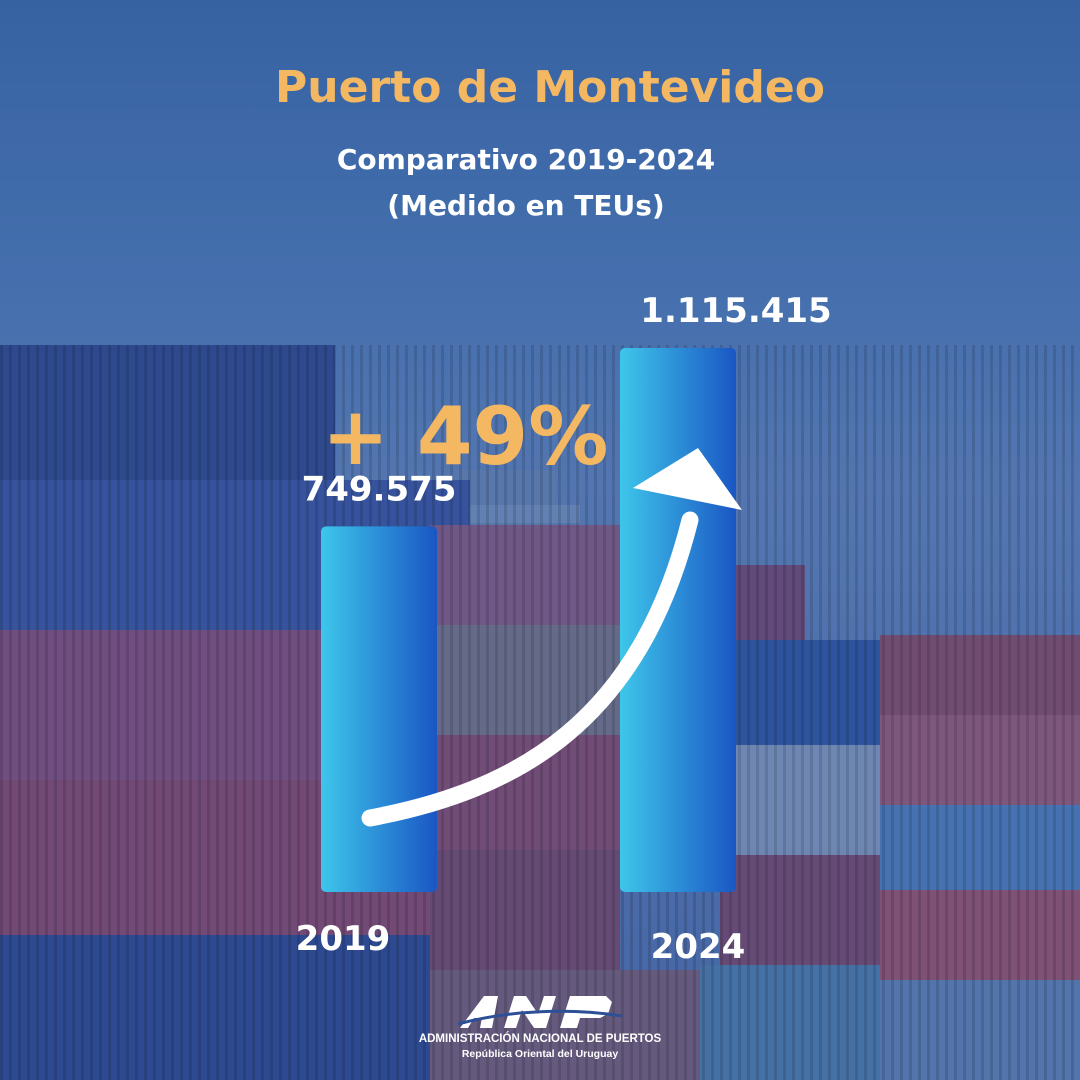 The image size is (1080, 1080). I want to click on growth-arrowhead-icon, so click(687, 479).